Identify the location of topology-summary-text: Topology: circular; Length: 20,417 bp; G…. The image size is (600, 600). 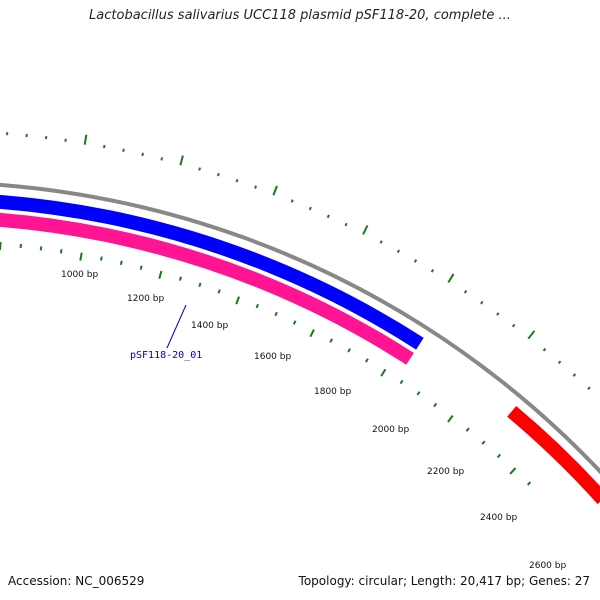
(444, 581).